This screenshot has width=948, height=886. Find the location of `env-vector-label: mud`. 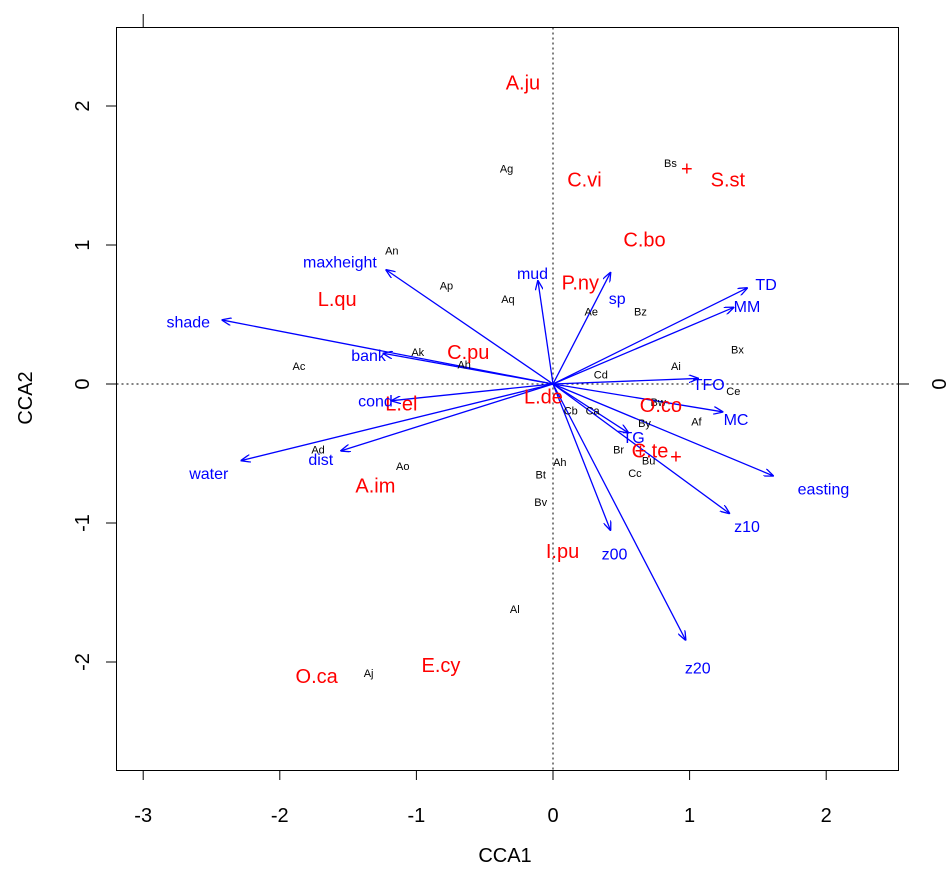

env-vector-label: mud is located at coordinates (532, 274).